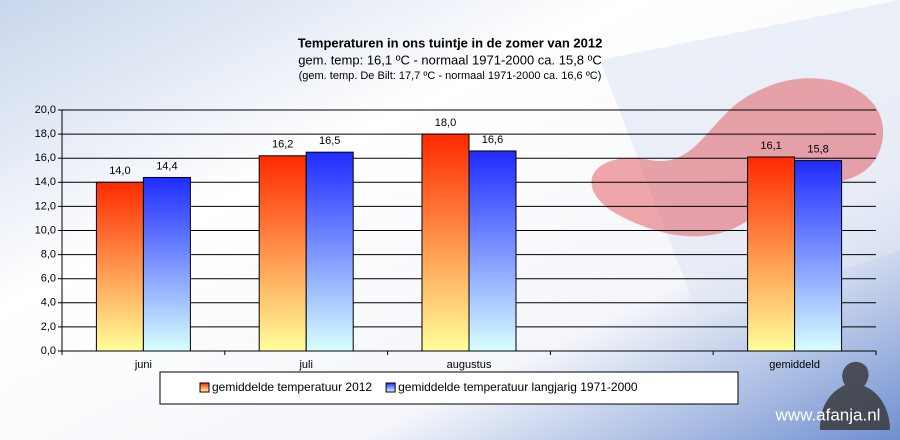  What do you see at coordinates (469, 365) in the screenshot?
I see `x-tick-label: augustus` at bounding box center [469, 365].